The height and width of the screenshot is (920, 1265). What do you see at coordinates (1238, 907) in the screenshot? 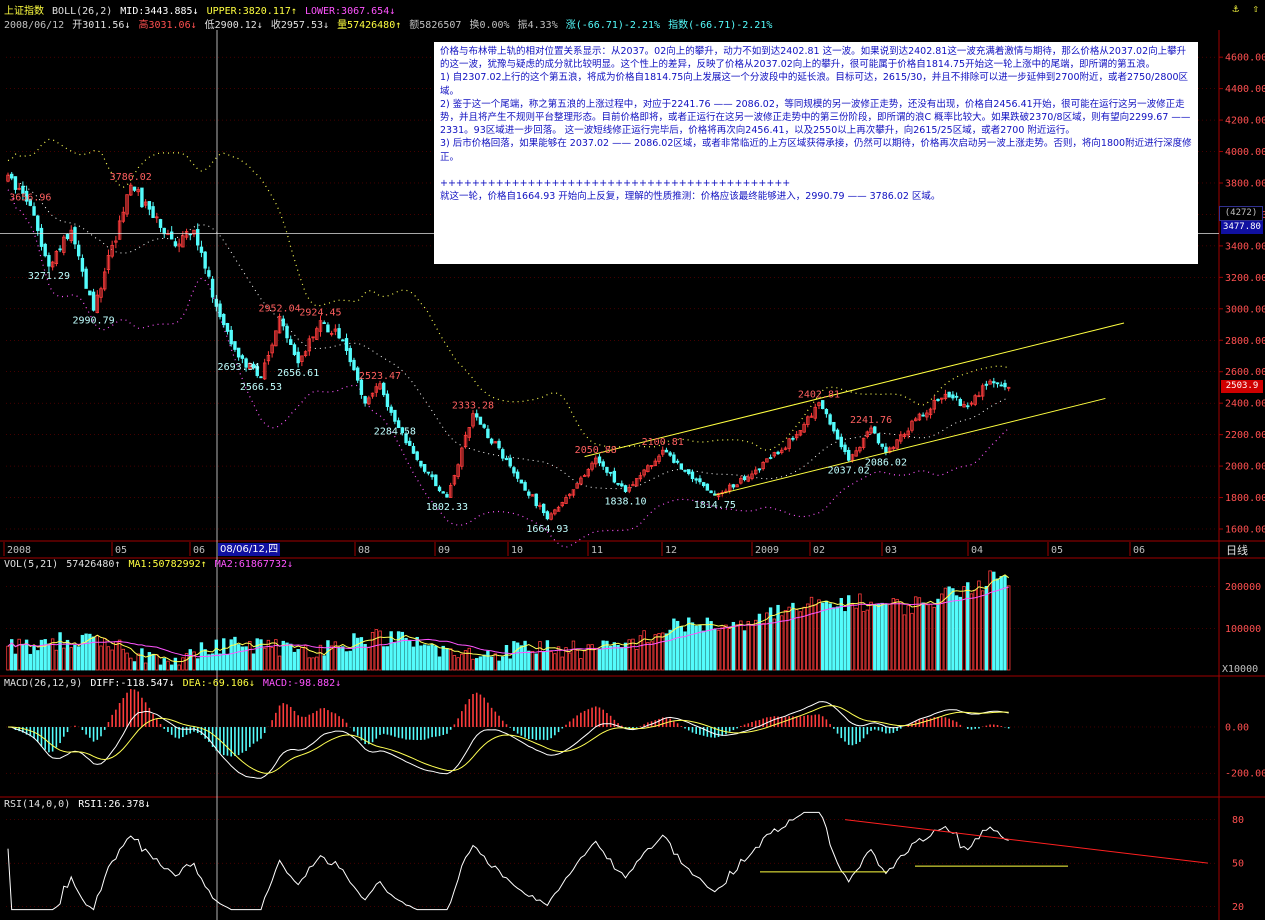
I see `rsi-tick-label: 20` at bounding box center [1238, 907].